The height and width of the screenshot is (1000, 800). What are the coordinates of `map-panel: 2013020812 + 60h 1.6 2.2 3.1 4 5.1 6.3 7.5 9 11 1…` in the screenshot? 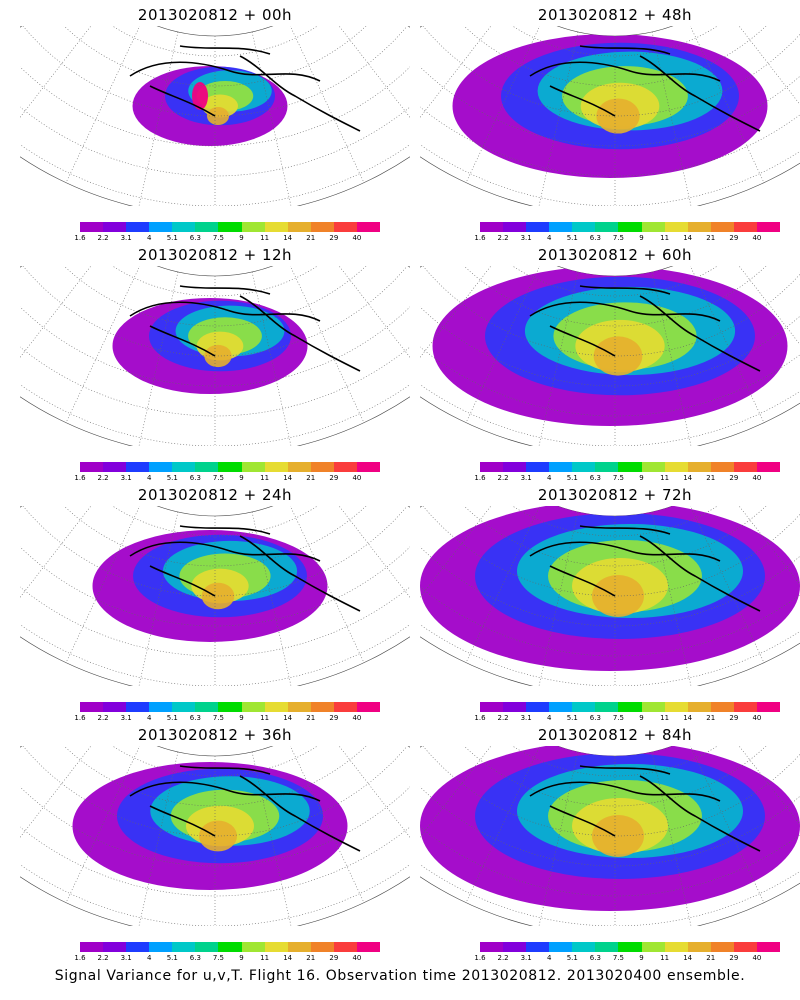 It's located at (610, 362).